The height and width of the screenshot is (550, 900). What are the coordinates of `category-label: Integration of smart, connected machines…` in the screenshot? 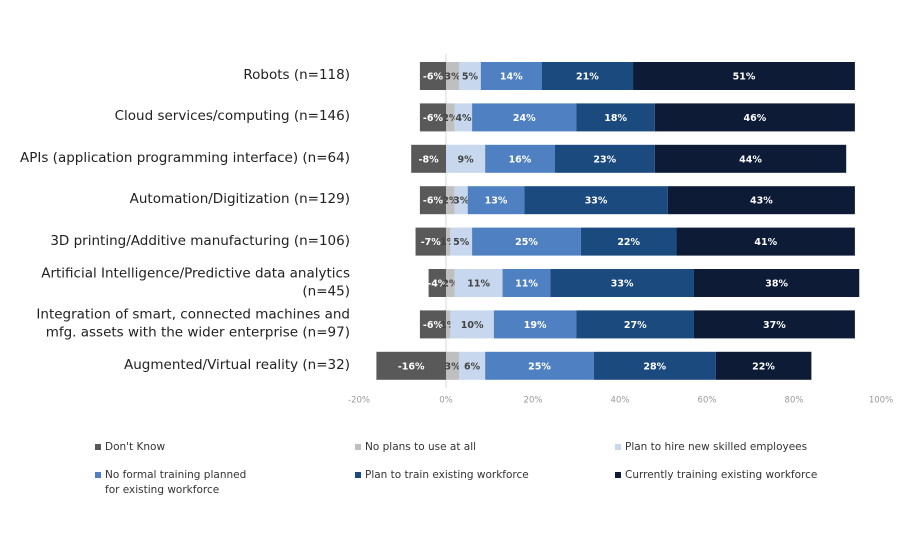 It's located at (193, 323).